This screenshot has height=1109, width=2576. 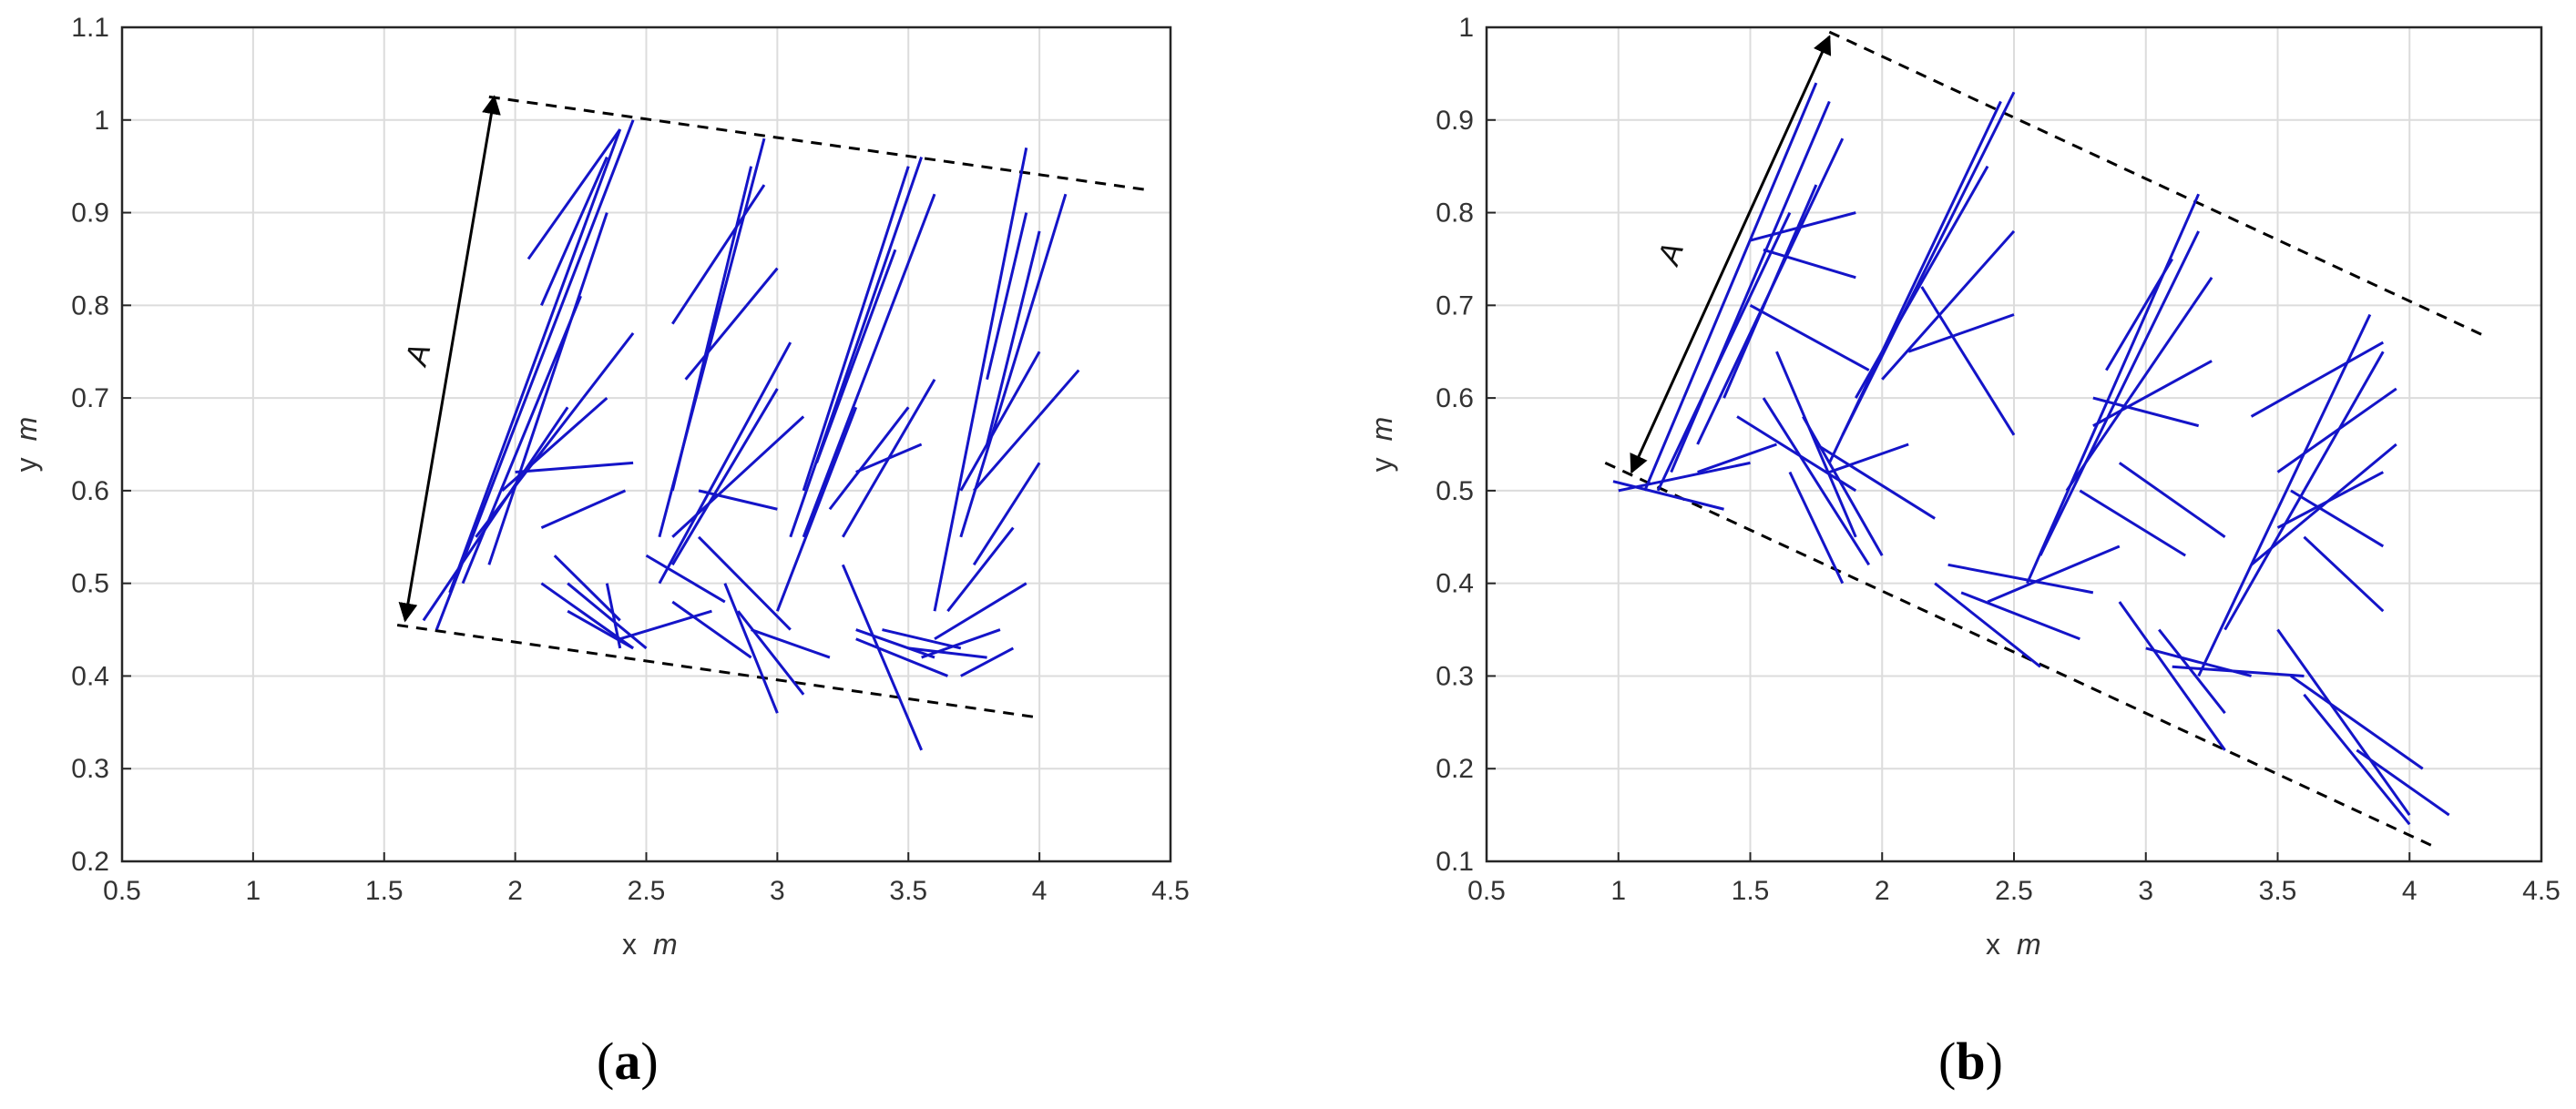 What do you see at coordinates (1455, 398) in the screenshot?
I see `chart-b-y-tick-label: 0.6` at bounding box center [1455, 398].